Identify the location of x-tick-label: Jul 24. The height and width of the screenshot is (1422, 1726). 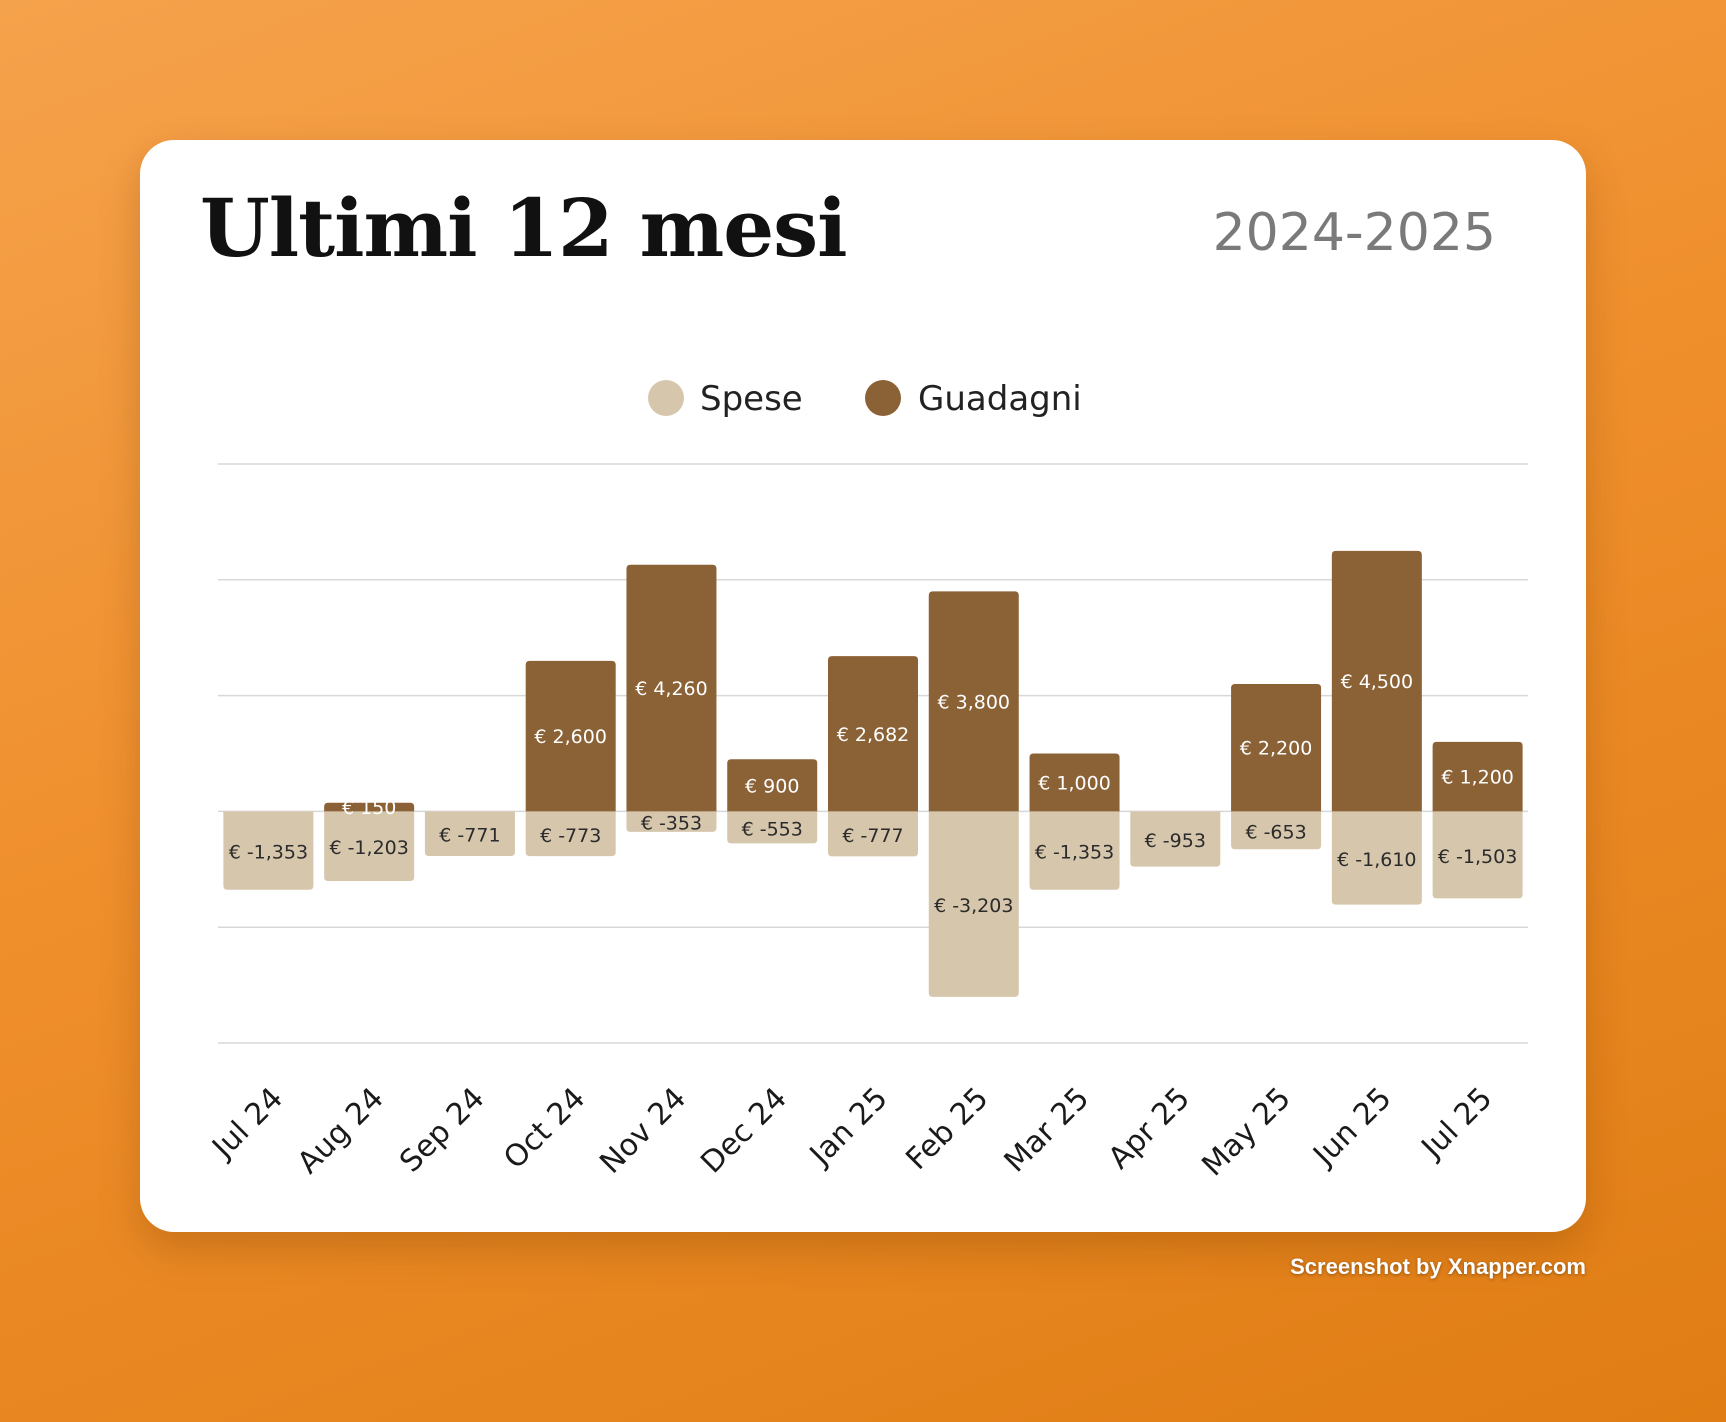
(247, 1123).